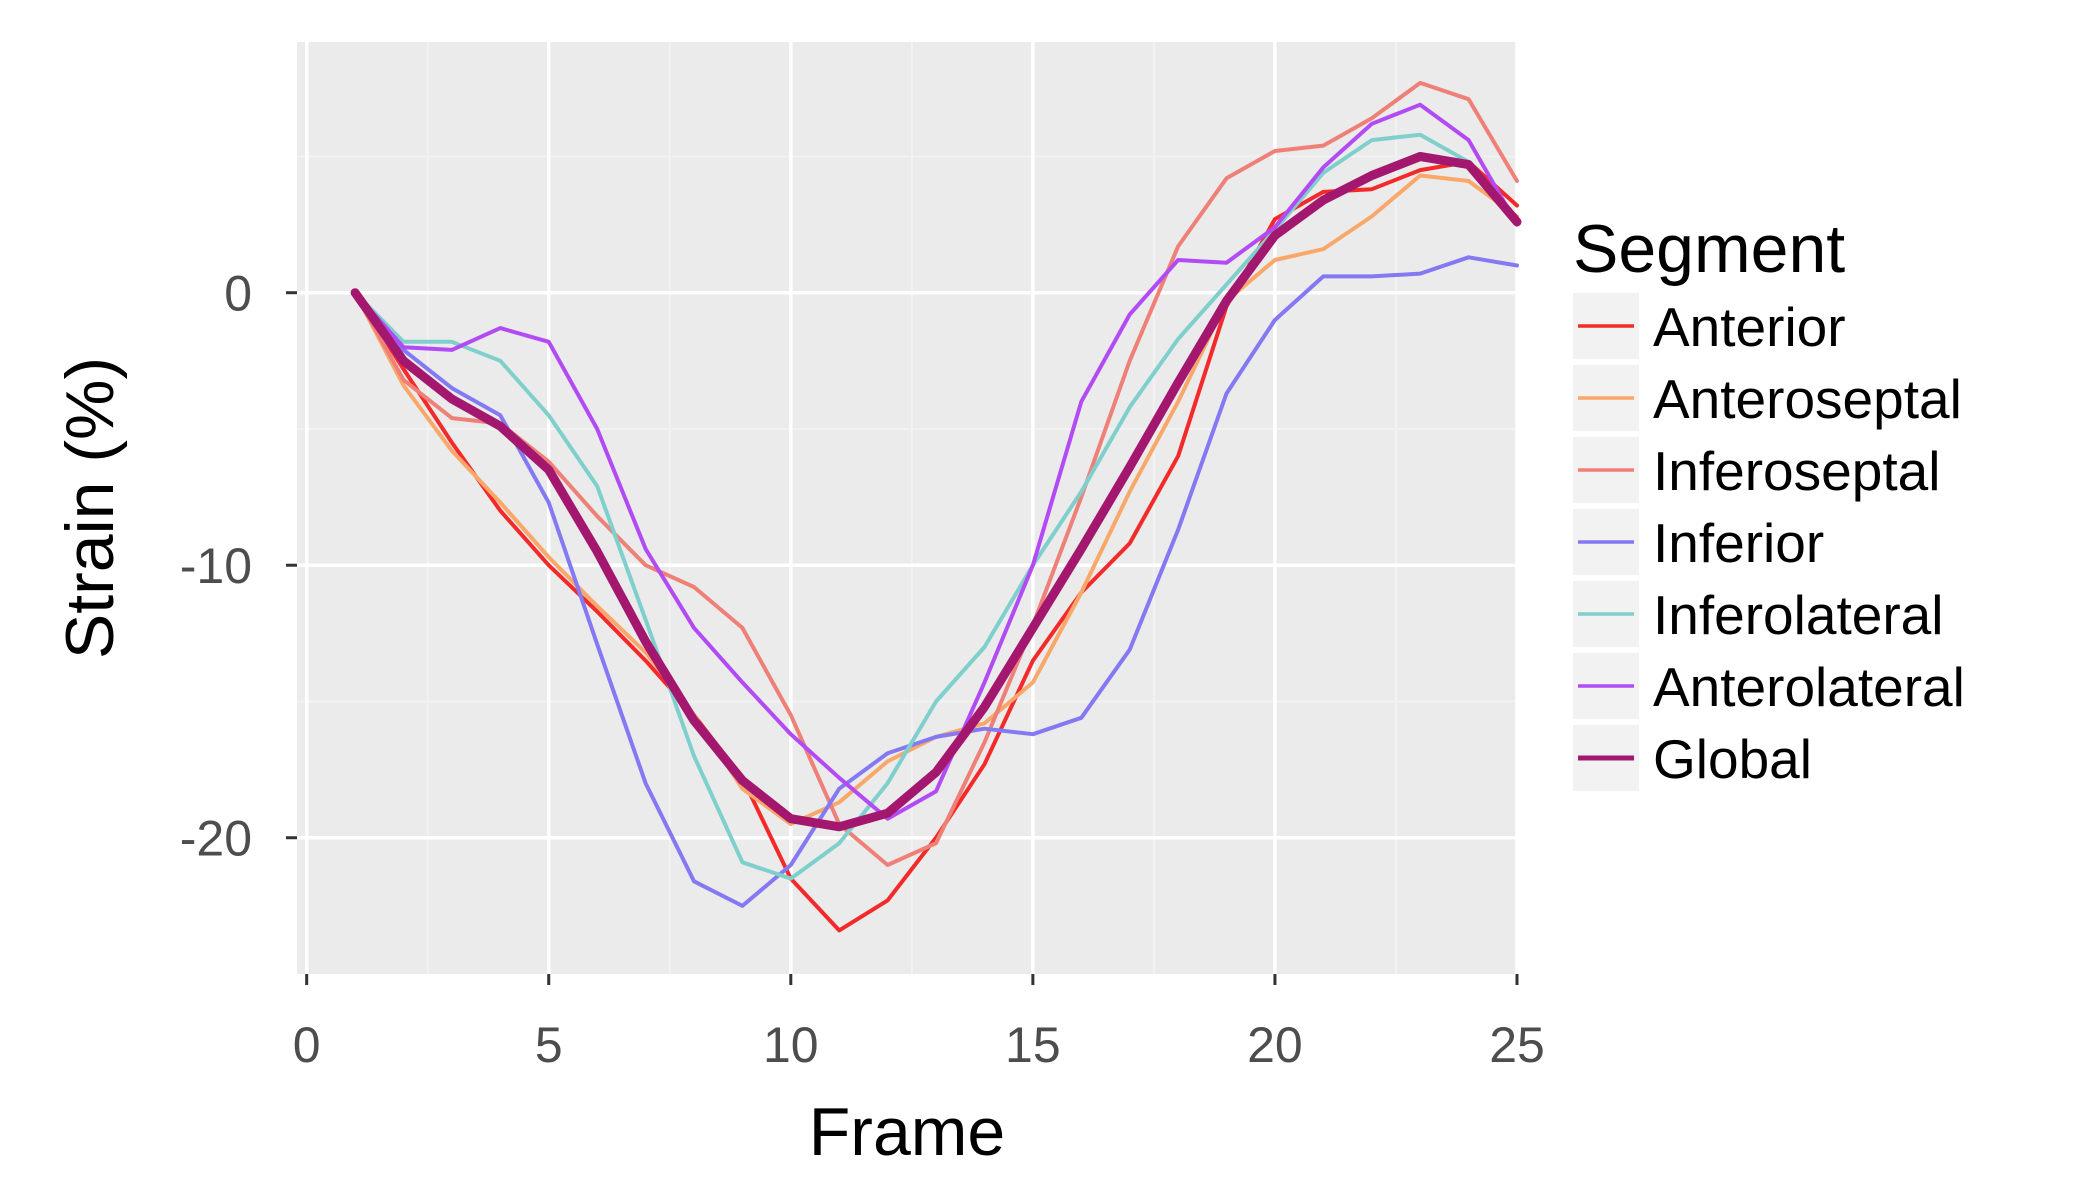 The image size is (2100, 1200). What do you see at coordinates (1796, 471) in the screenshot?
I see `legend-label: Inferoseptal` at bounding box center [1796, 471].